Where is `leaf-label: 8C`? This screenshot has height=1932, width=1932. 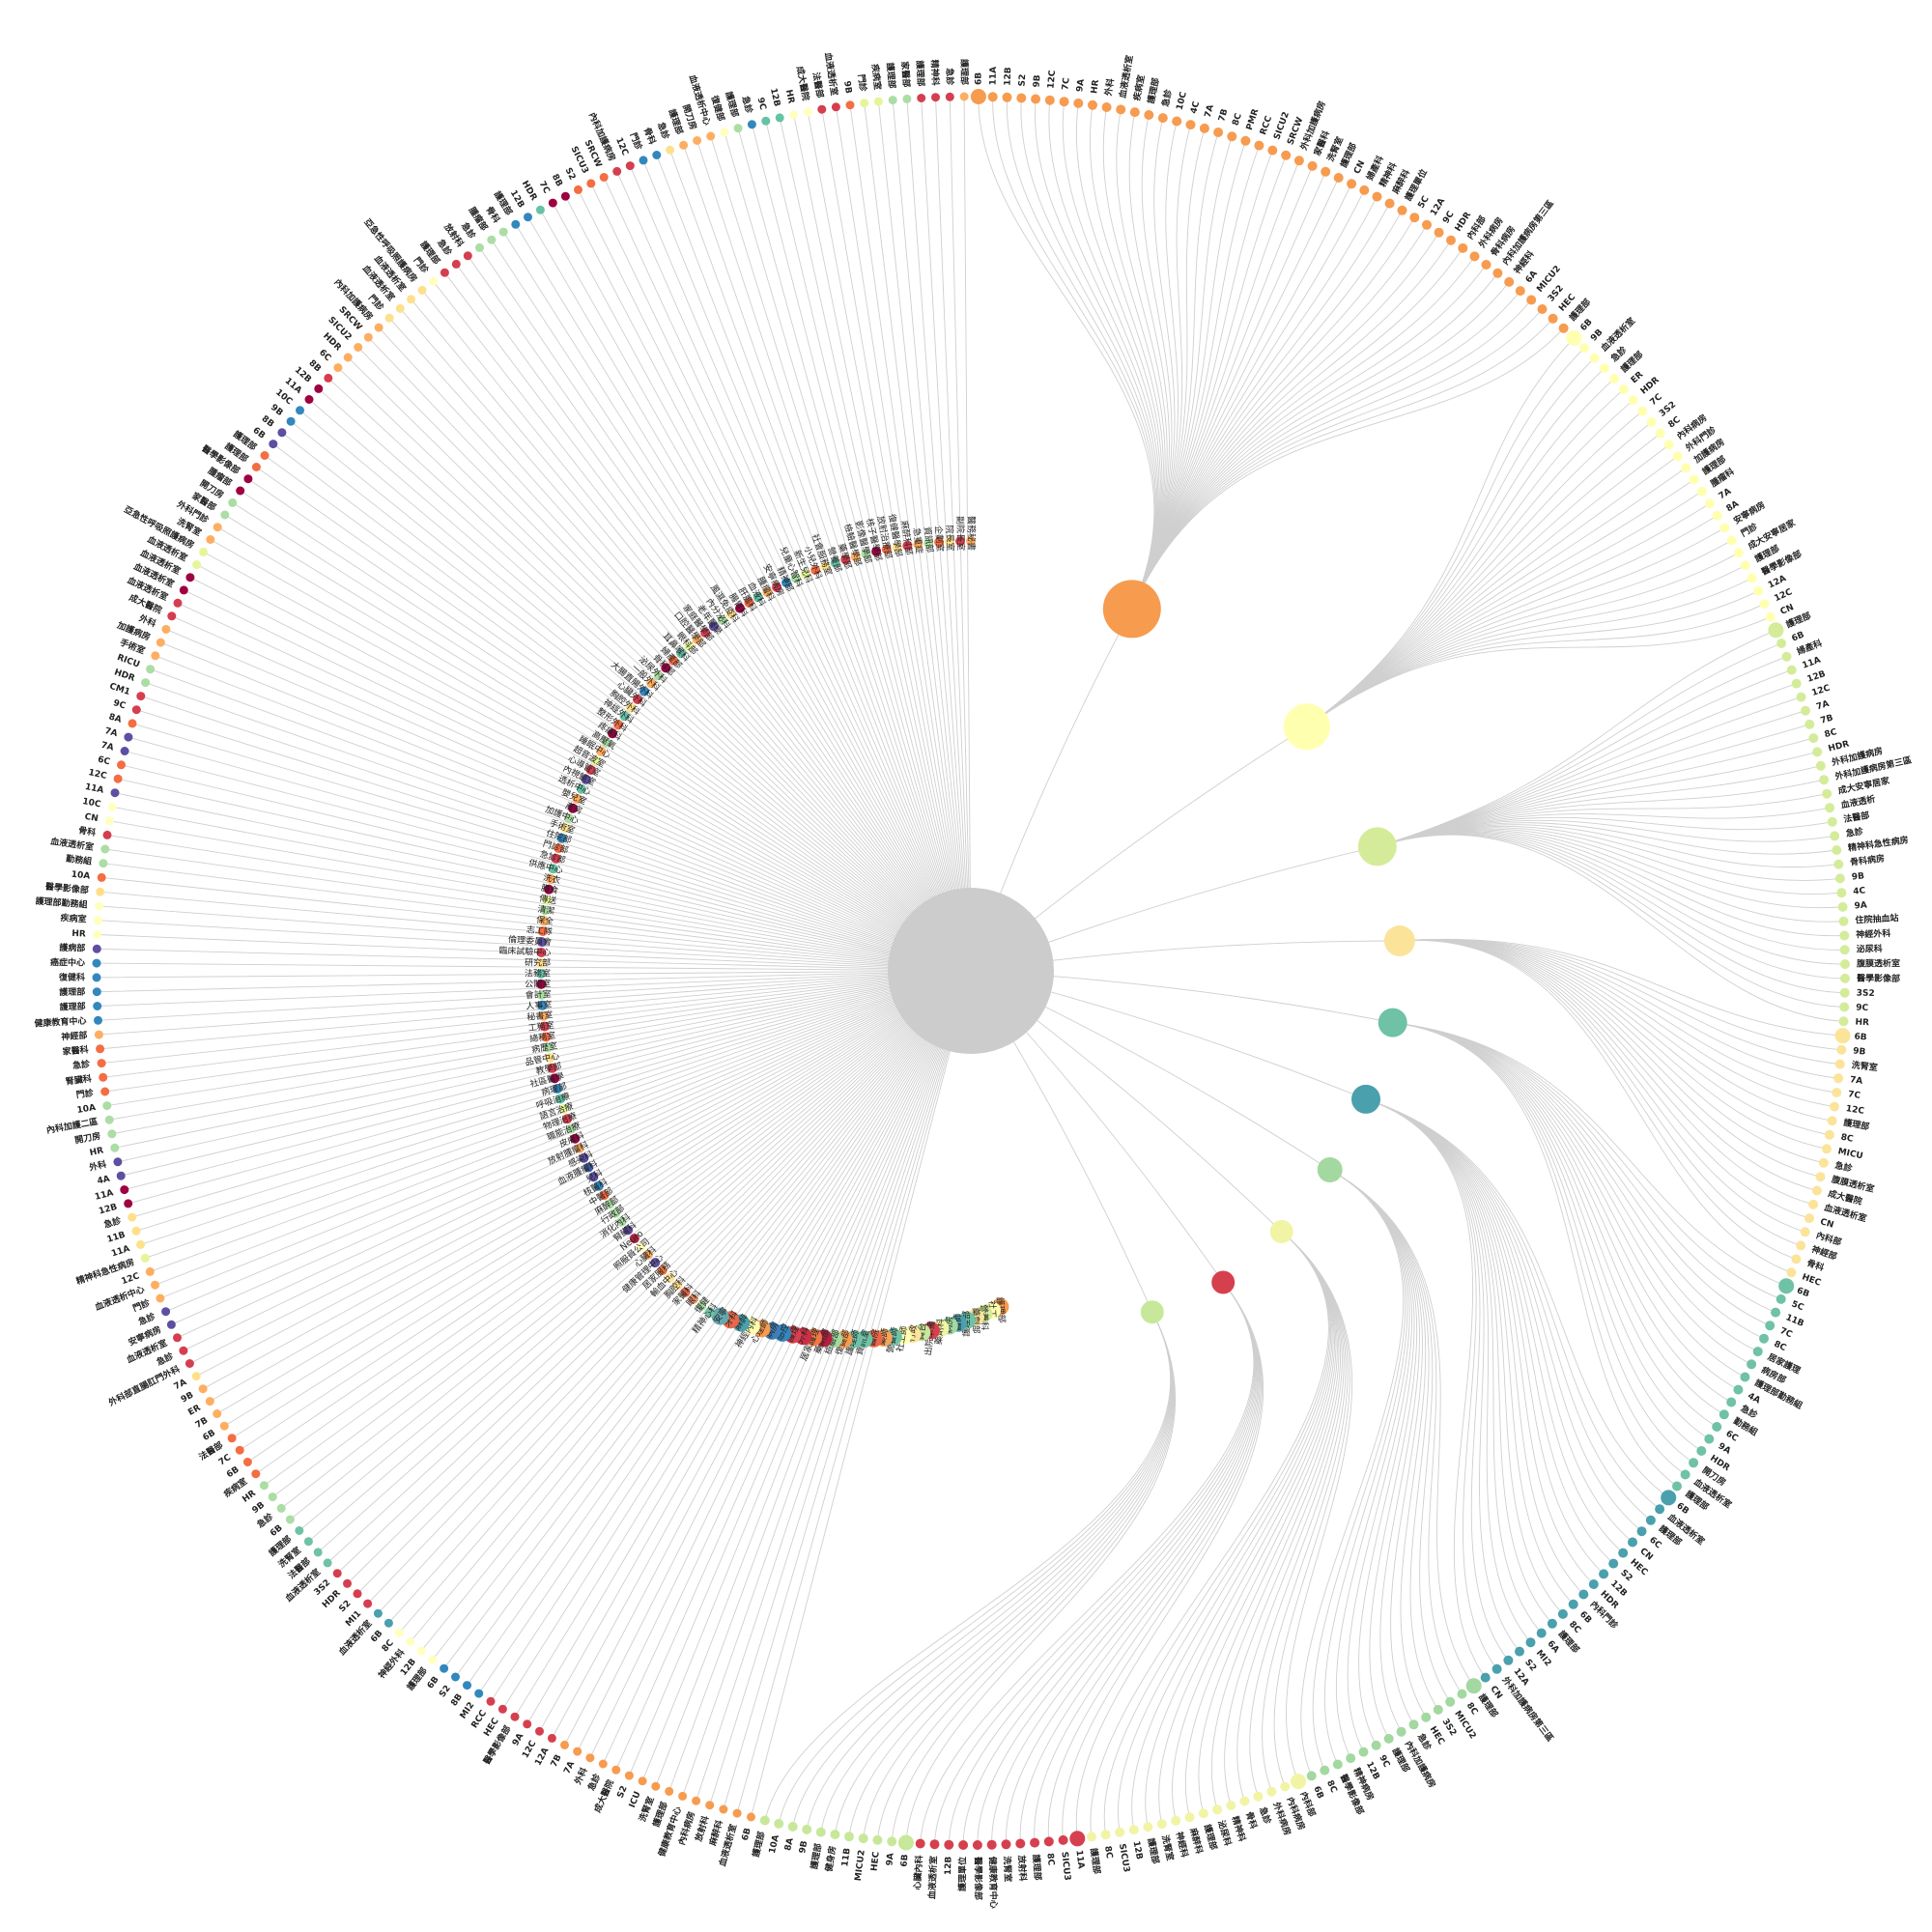
leaf-label: 8C is located at coordinates (1780, 1347).